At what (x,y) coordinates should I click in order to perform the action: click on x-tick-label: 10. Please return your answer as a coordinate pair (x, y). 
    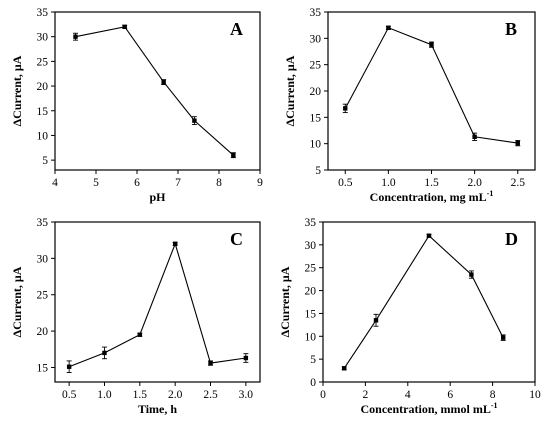
    Looking at the image, I should click on (535, 395).